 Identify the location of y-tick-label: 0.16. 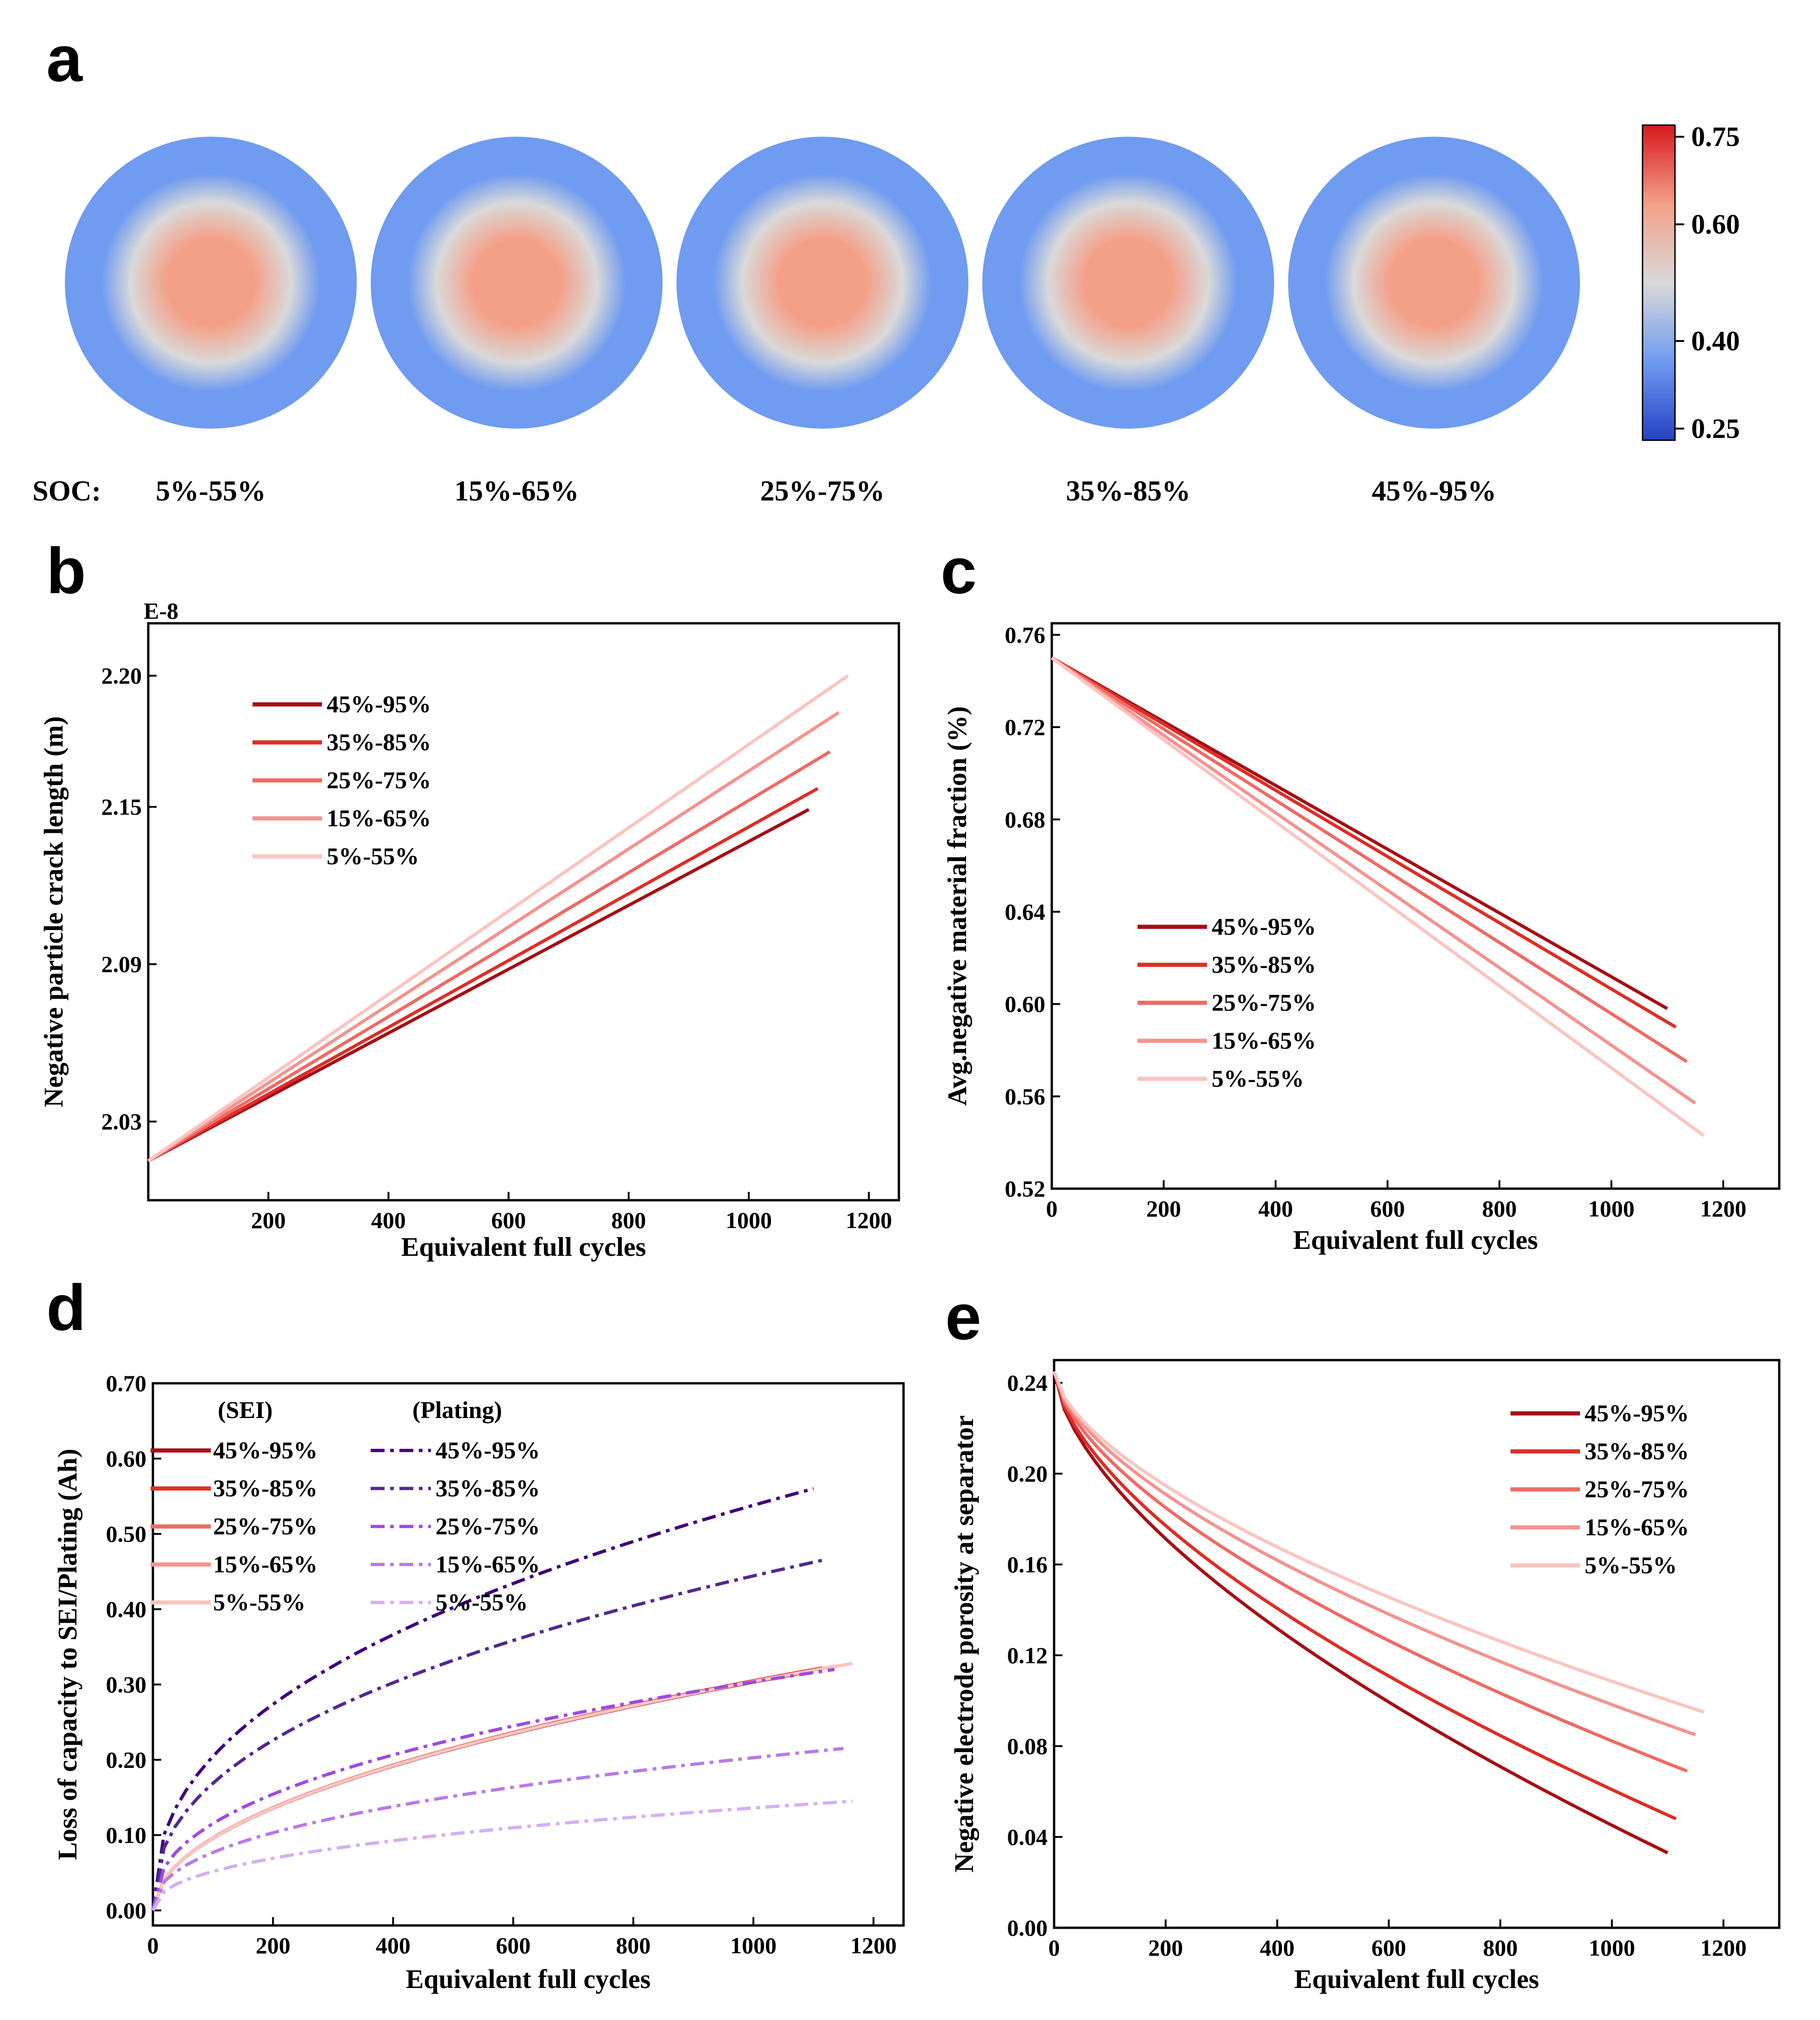
(1027, 1564).